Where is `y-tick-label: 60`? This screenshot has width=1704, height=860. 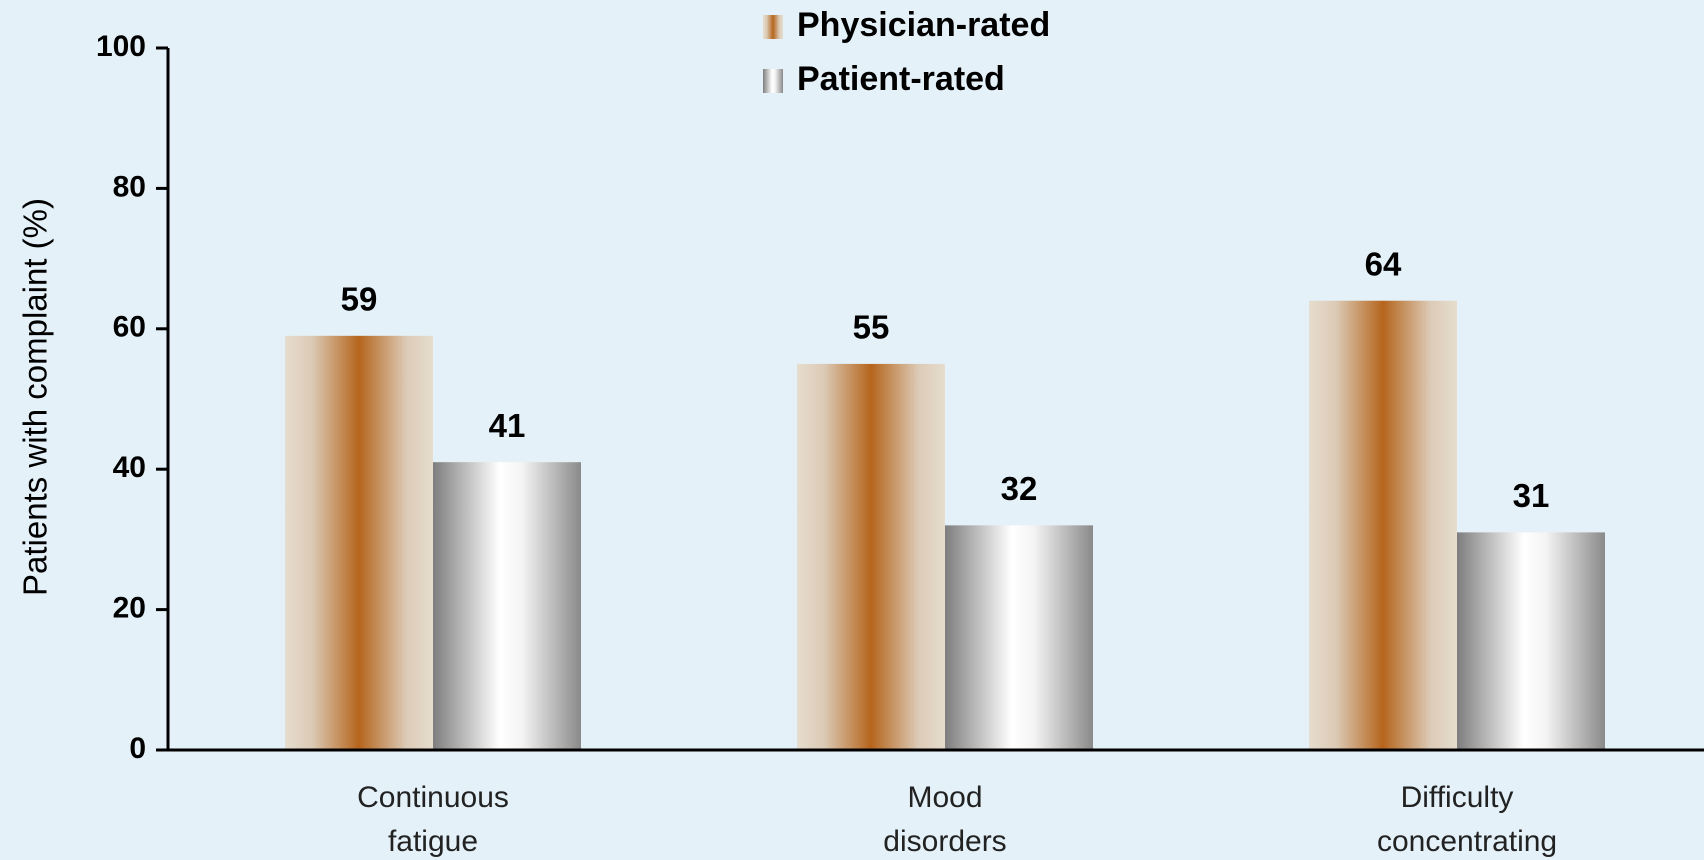 y-tick-label: 60 is located at coordinates (129, 327).